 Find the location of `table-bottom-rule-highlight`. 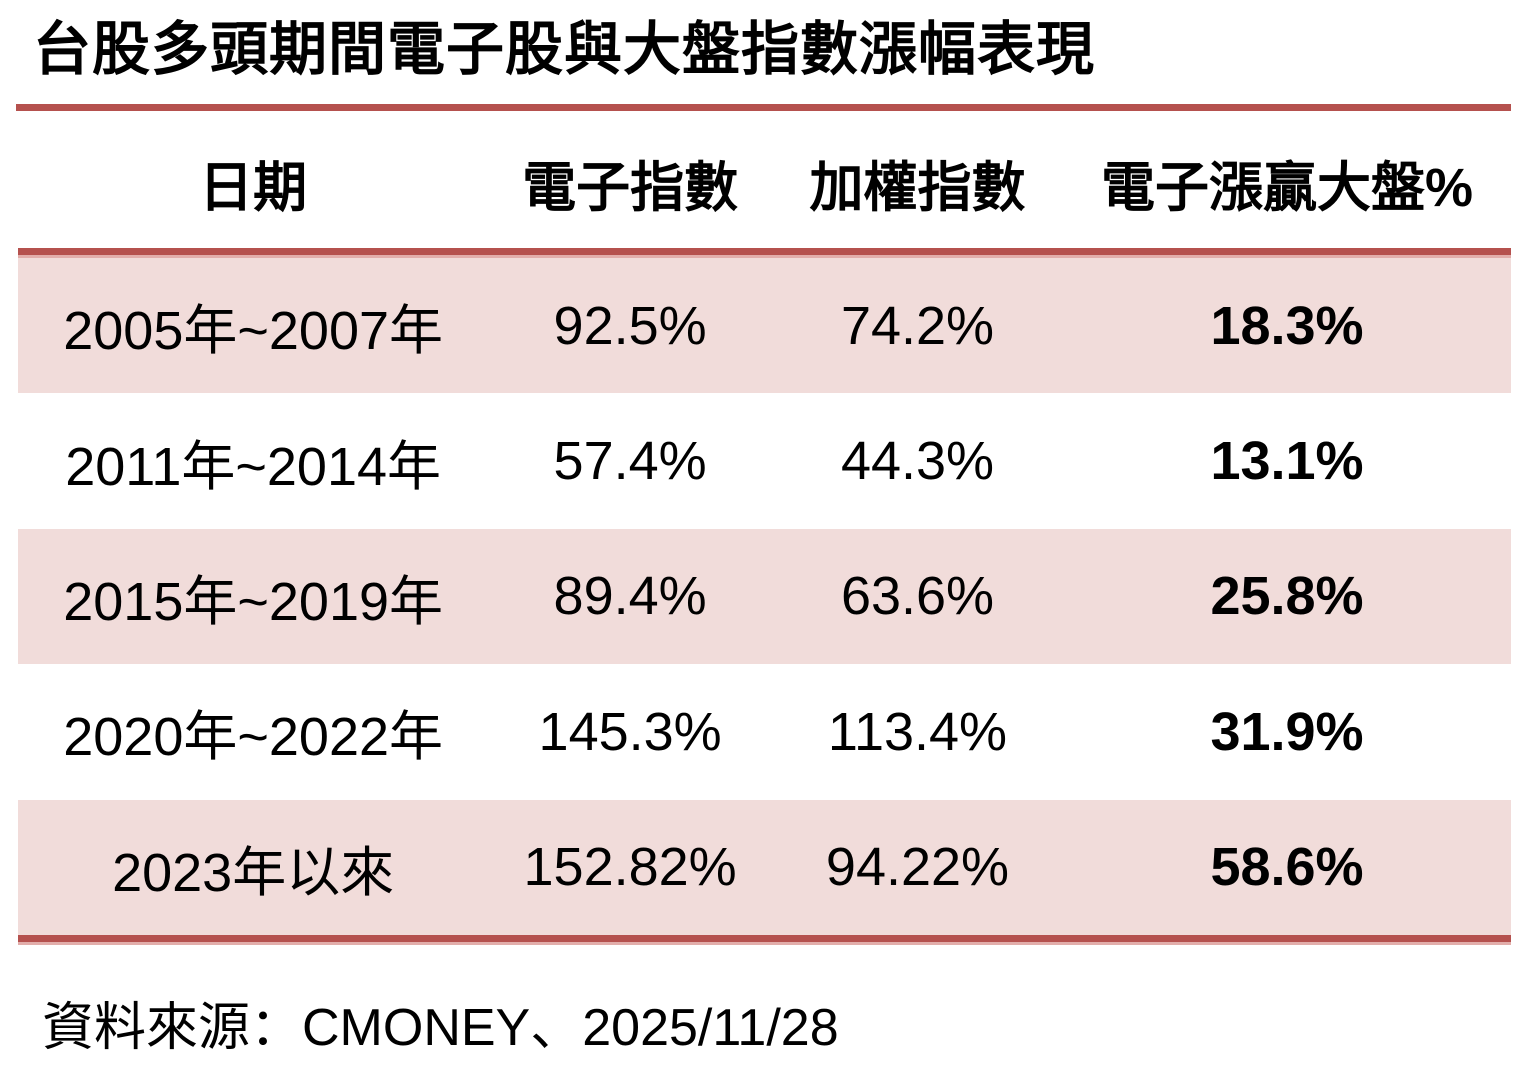

table-bottom-rule-highlight is located at coordinates (764, 943).